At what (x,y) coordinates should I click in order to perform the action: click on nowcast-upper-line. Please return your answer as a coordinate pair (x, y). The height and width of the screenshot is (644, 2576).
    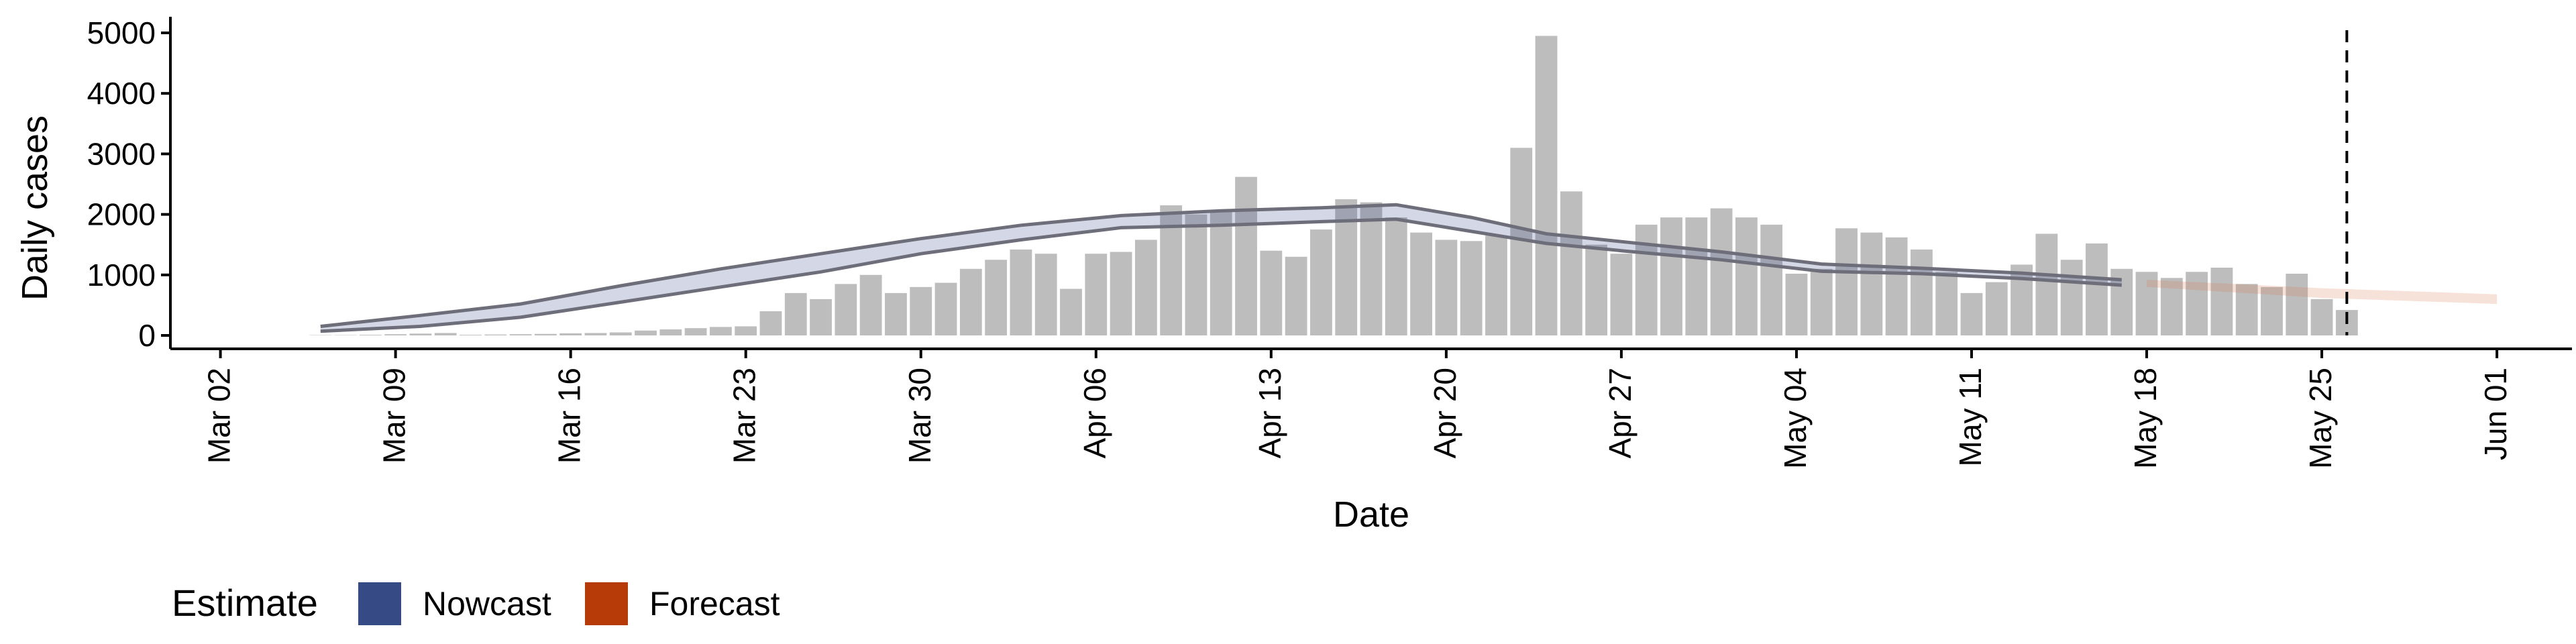
    Looking at the image, I should click on (1221, 265).